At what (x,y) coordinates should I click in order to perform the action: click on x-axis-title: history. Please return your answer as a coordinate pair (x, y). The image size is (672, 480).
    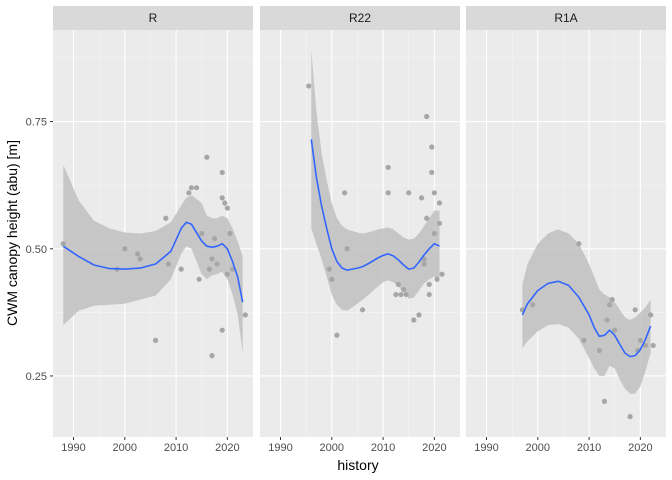
    Looking at the image, I should click on (357, 465).